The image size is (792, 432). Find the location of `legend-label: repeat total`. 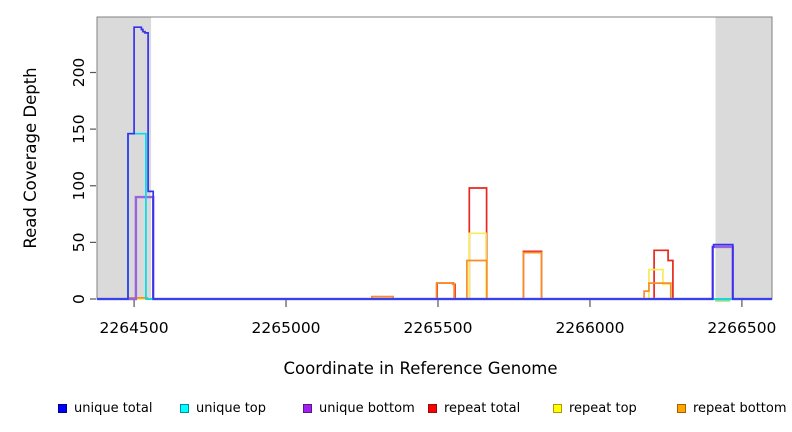

legend-label: repeat total is located at coordinates (482, 408).